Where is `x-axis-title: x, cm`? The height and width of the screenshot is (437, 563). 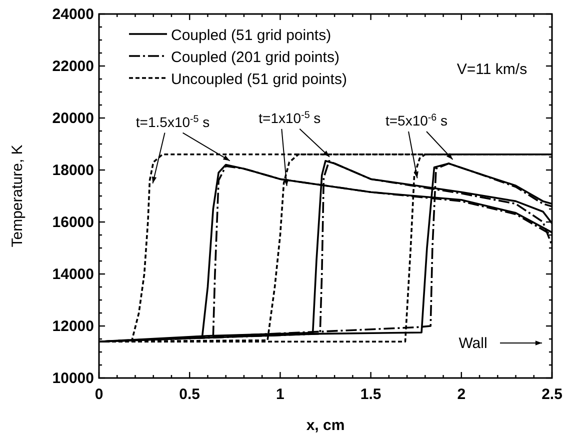
x-axis-title: x, cm is located at coordinates (325, 425).